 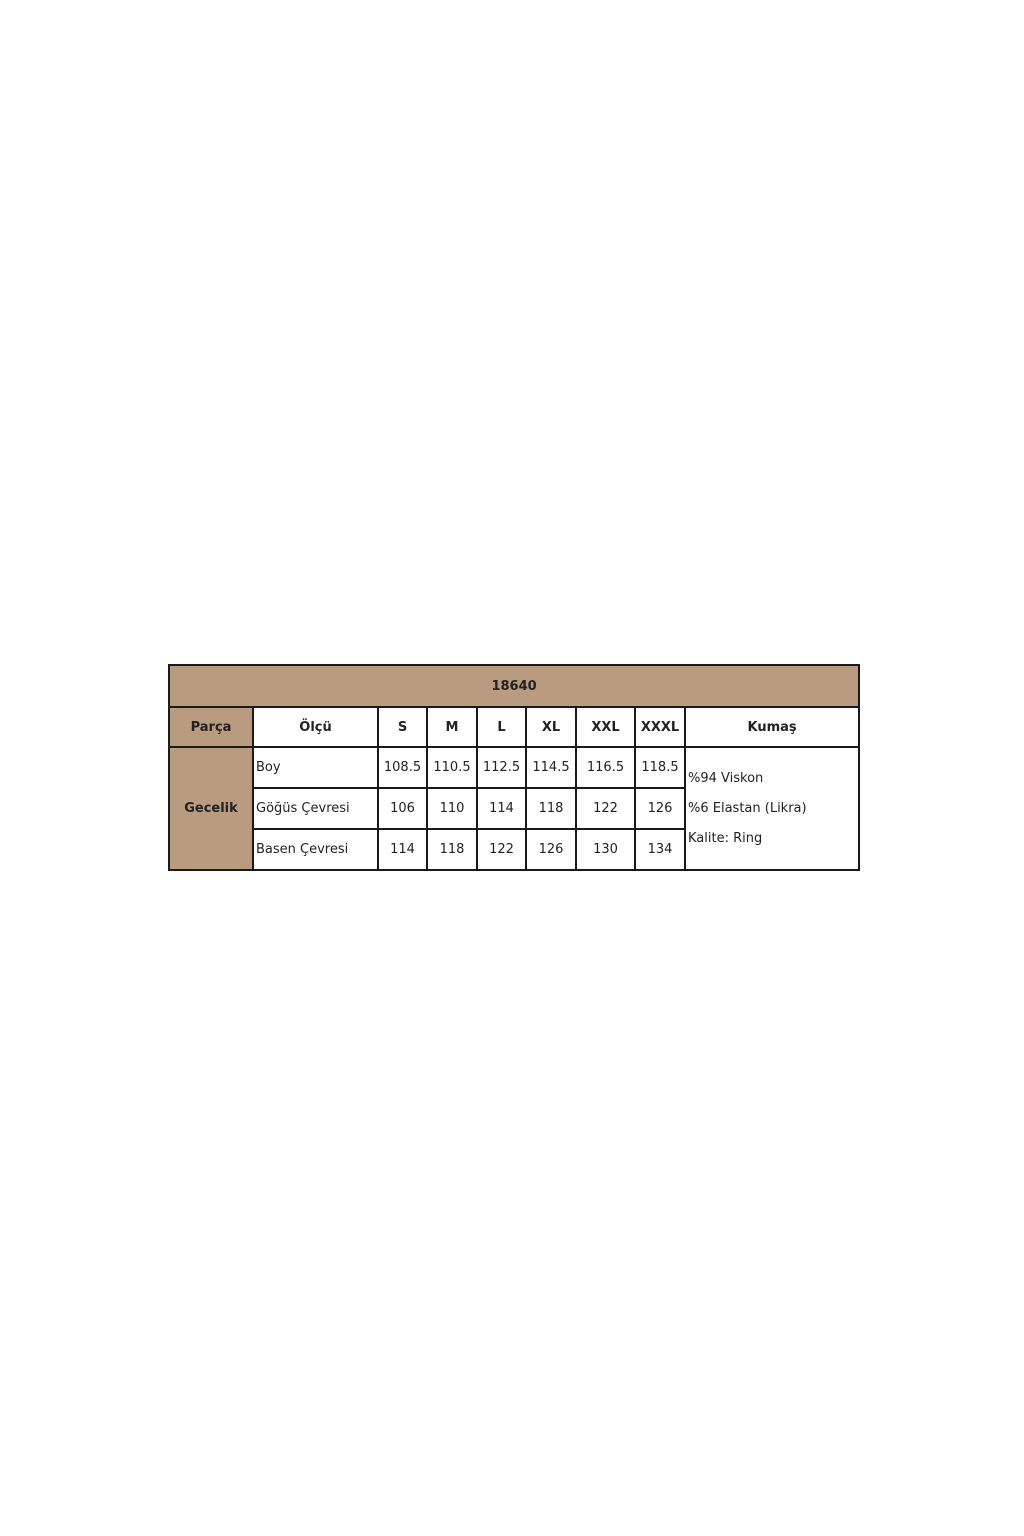 I want to click on header-part: Parça, so click(x=211, y=727).